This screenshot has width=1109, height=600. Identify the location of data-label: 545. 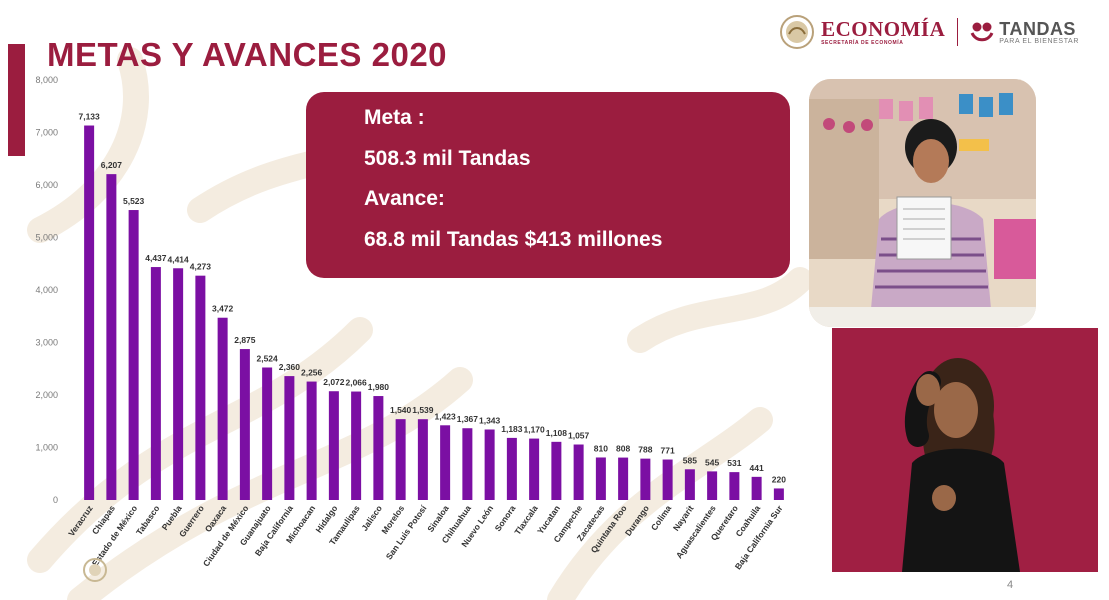
(712, 462).